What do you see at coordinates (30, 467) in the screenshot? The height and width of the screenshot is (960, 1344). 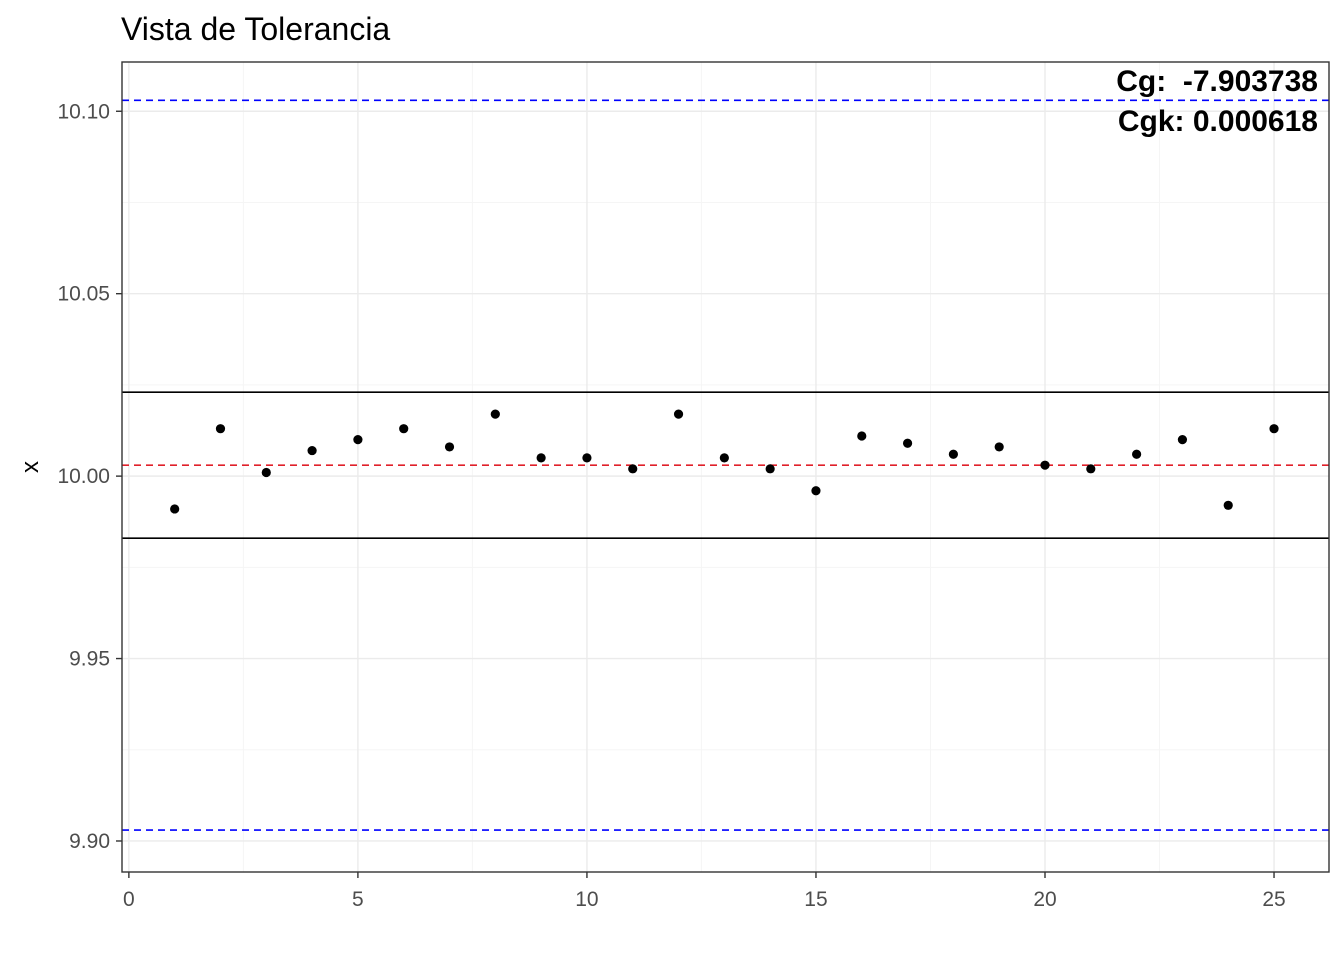 I see `y-axis-label: x` at bounding box center [30, 467].